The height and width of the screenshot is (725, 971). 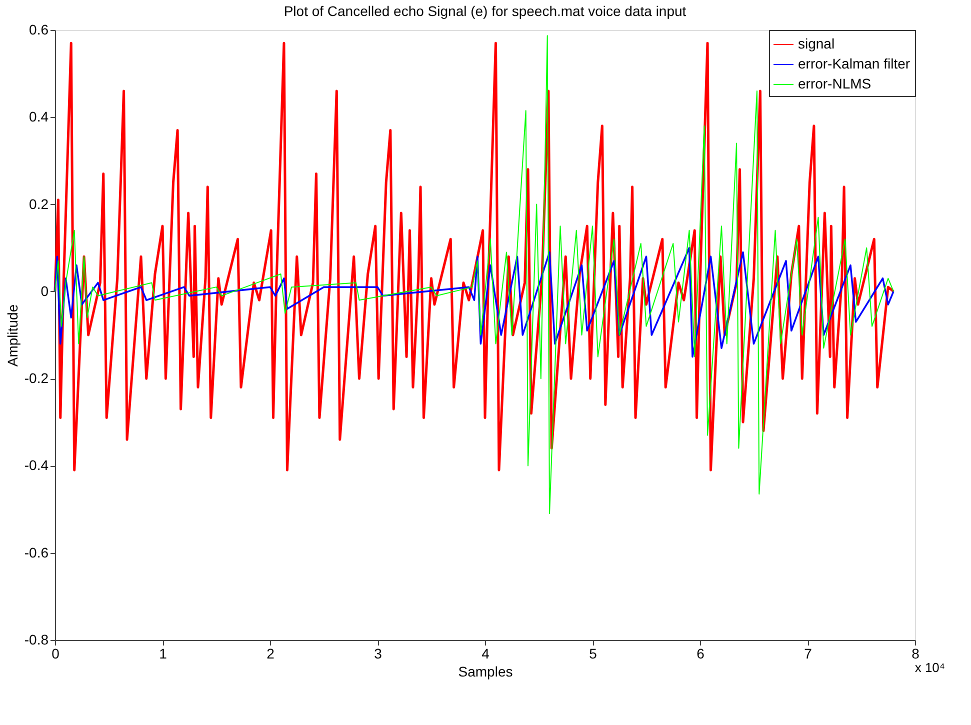 I want to click on legend-label: error-NLMS, so click(x=835, y=84).